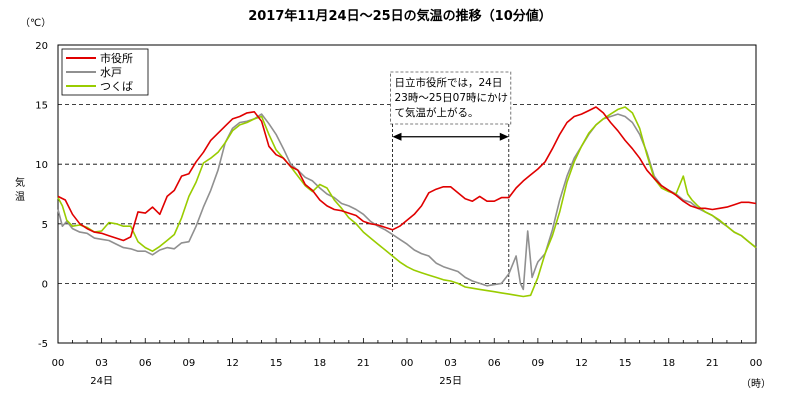  I want to click on y-axis-unit: （℃）, so click(35, 23).